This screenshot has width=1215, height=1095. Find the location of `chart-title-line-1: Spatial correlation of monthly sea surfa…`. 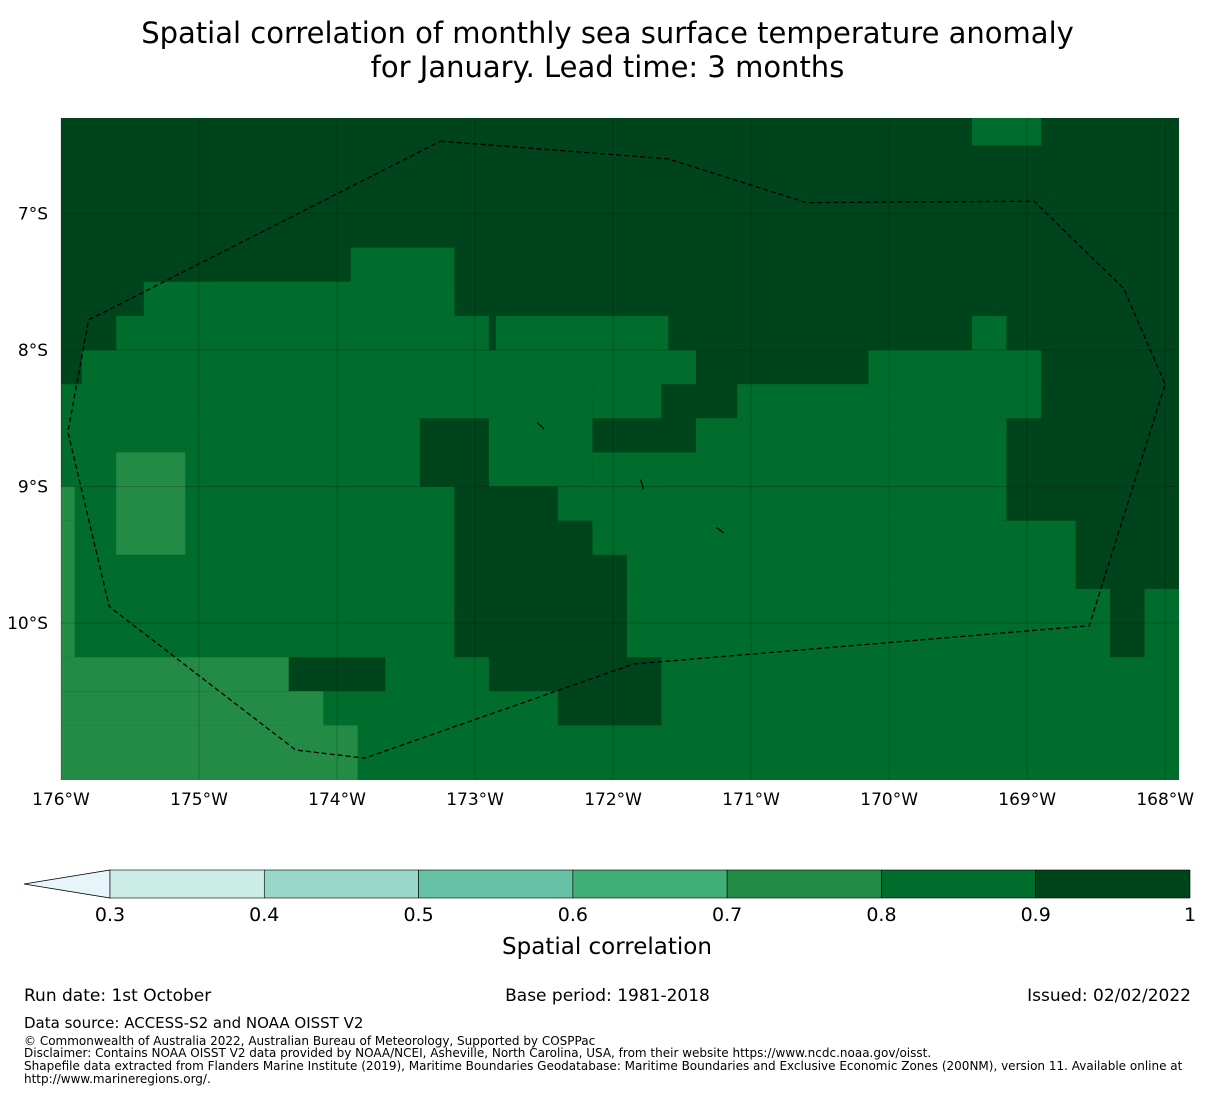

chart-title-line-1: Spatial correlation of monthly sea surfa… is located at coordinates (607, 33).